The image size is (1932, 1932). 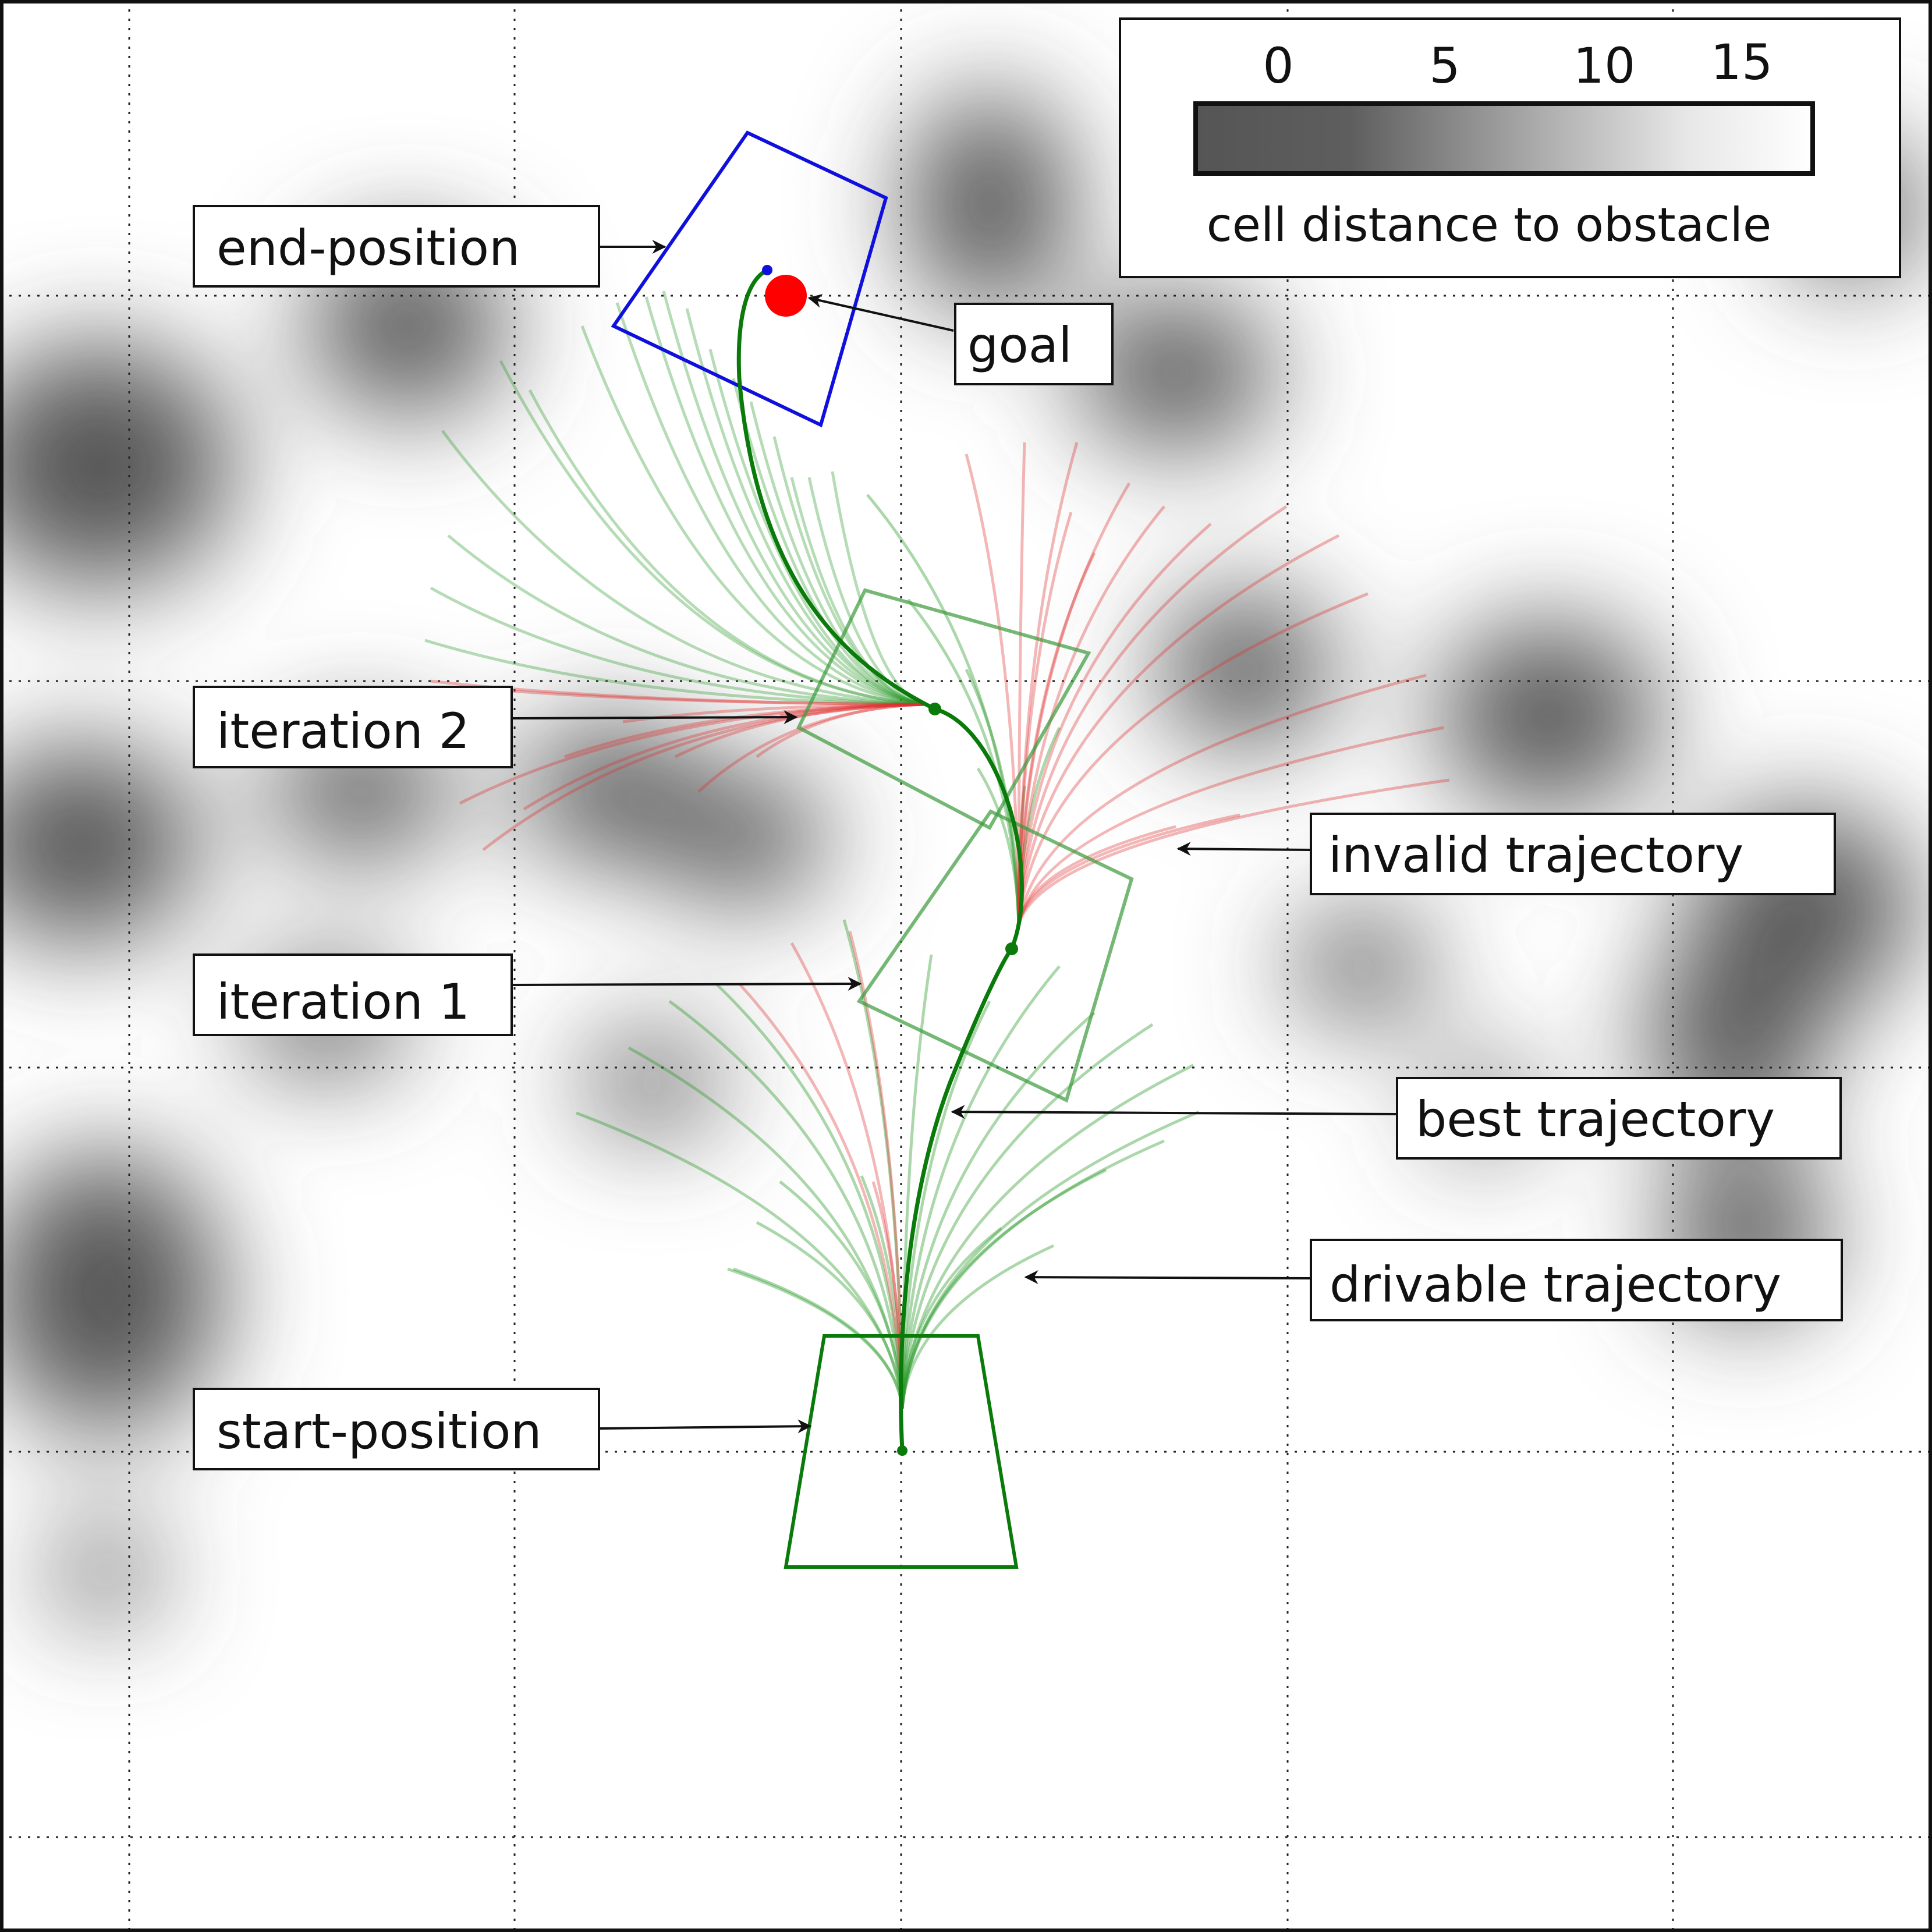 What do you see at coordinates (1742, 62) in the screenshot?
I see `colorbar-tick-3: 15` at bounding box center [1742, 62].